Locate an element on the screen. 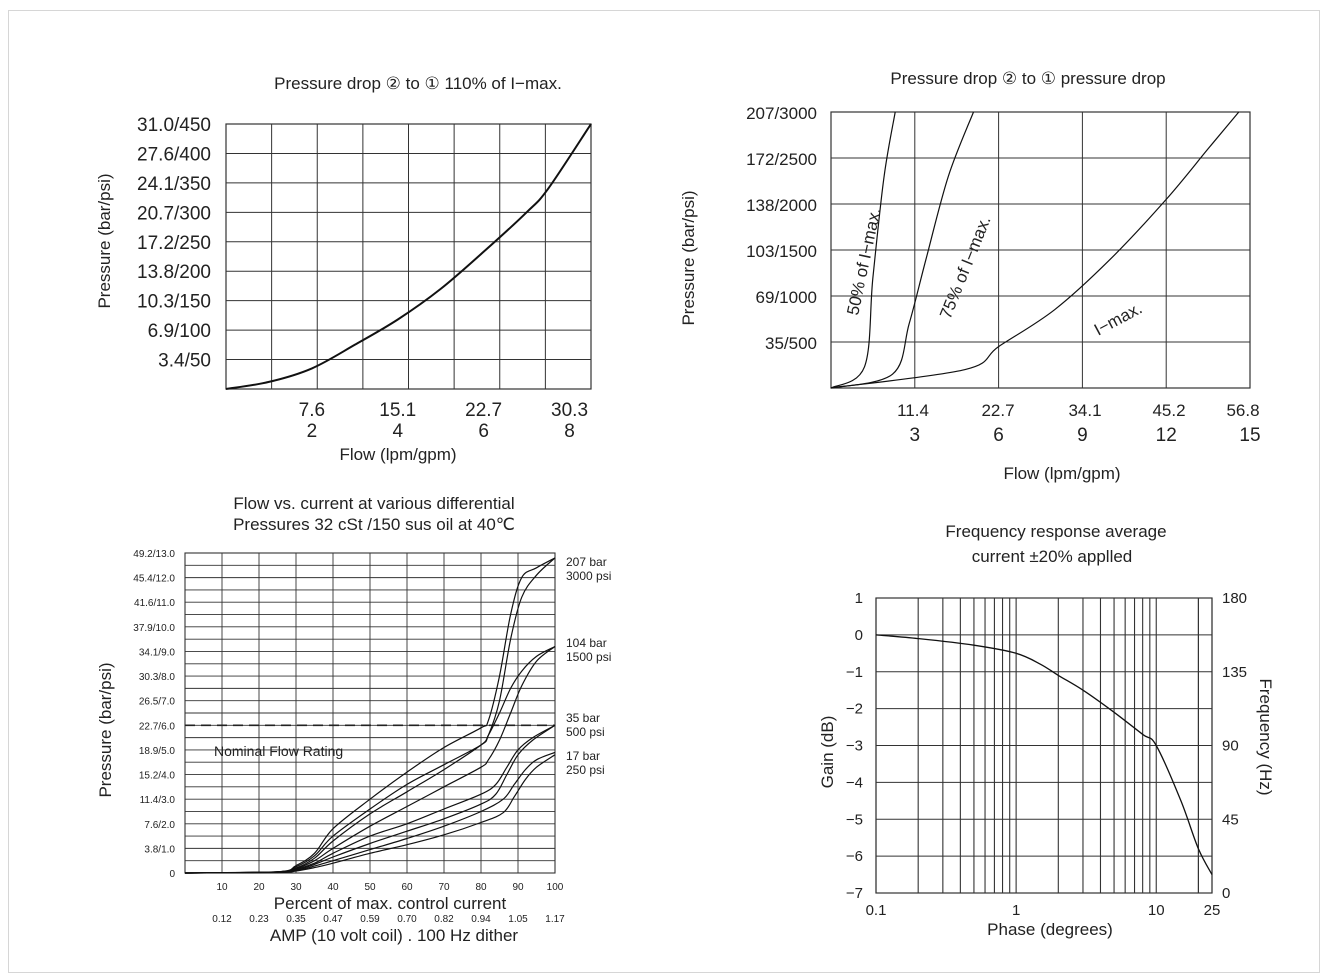  chart-3-curve-label-psi: 1500 psi is located at coordinates (588, 657).